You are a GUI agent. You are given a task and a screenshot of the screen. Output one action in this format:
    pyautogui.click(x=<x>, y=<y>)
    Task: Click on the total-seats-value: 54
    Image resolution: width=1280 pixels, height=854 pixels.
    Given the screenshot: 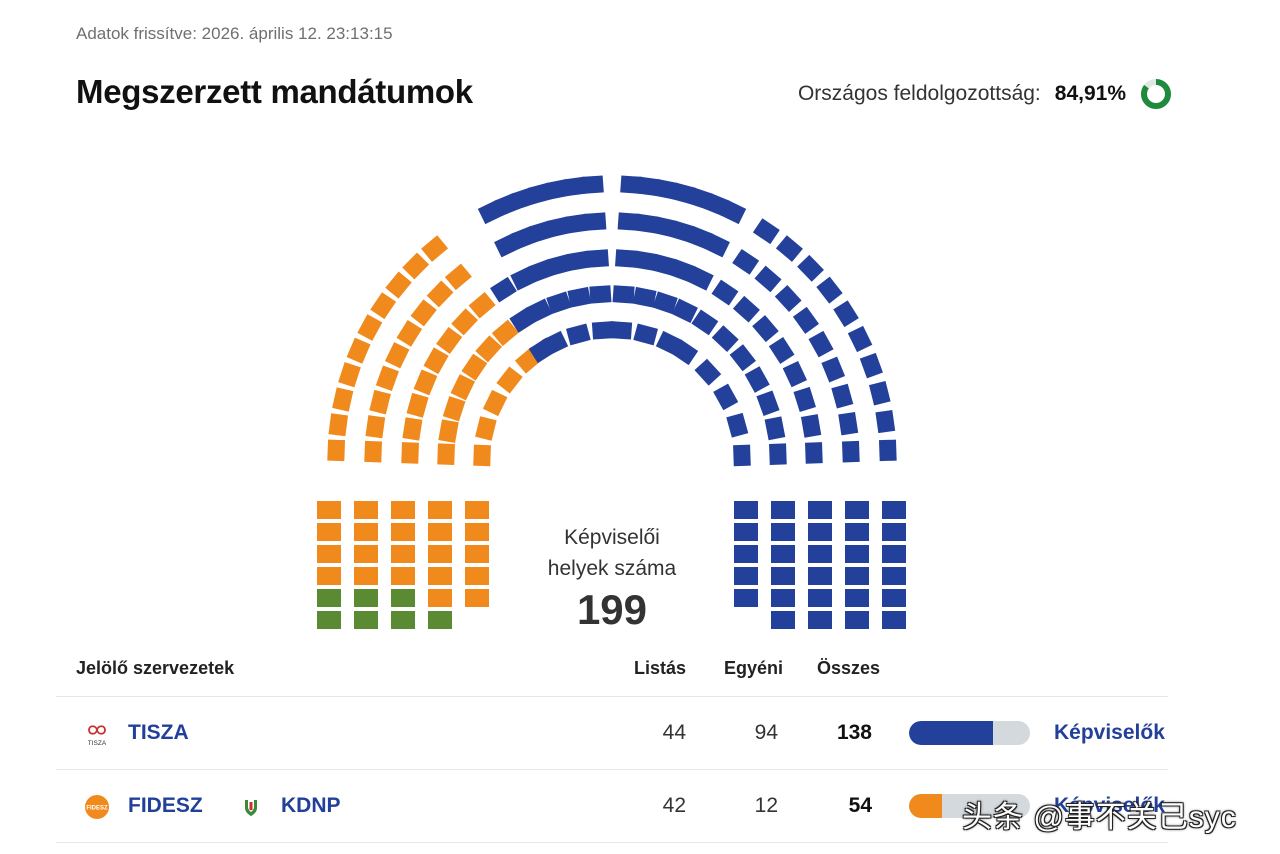 What is the action you would take?
    pyautogui.click(x=860, y=805)
    